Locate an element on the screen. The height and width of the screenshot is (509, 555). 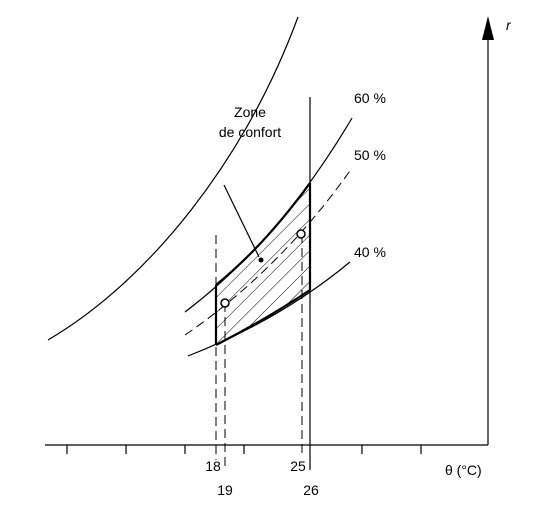
x-ticks is located at coordinates (244, 449).